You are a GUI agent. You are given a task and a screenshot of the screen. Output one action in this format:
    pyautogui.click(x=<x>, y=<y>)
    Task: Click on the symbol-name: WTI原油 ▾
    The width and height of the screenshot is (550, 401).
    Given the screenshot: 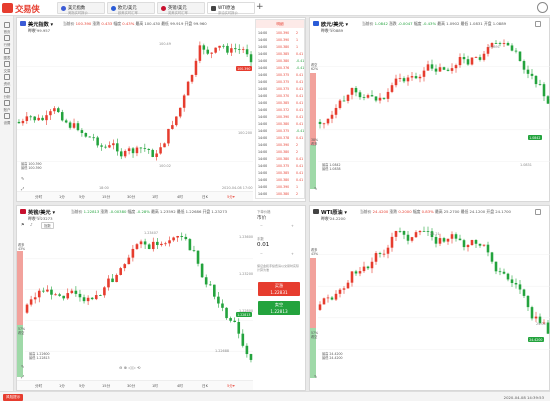 What is the action you would take?
    pyautogui.click(x=334, y=212)
    